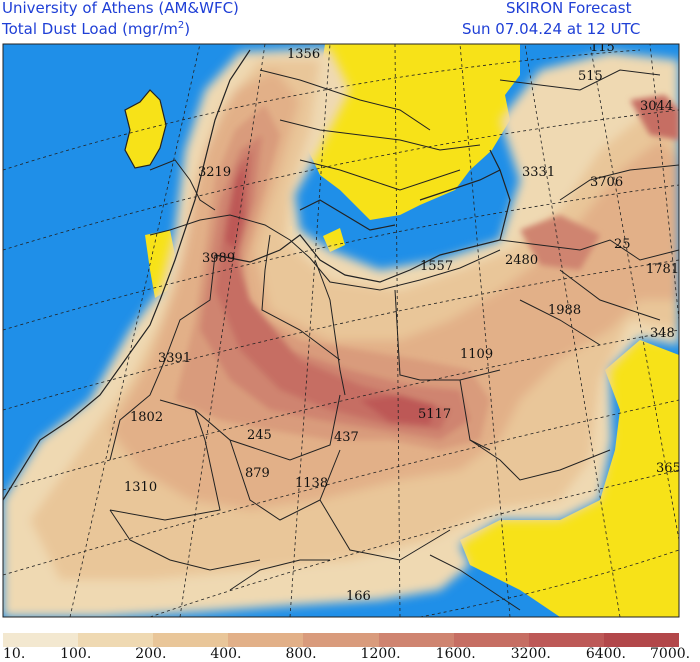 The height and width of the screenshot is (662, 700). Describe the element at coordinates (530, 654) in the screenshot. I see `scale-tick-label: 3200.` at that location.